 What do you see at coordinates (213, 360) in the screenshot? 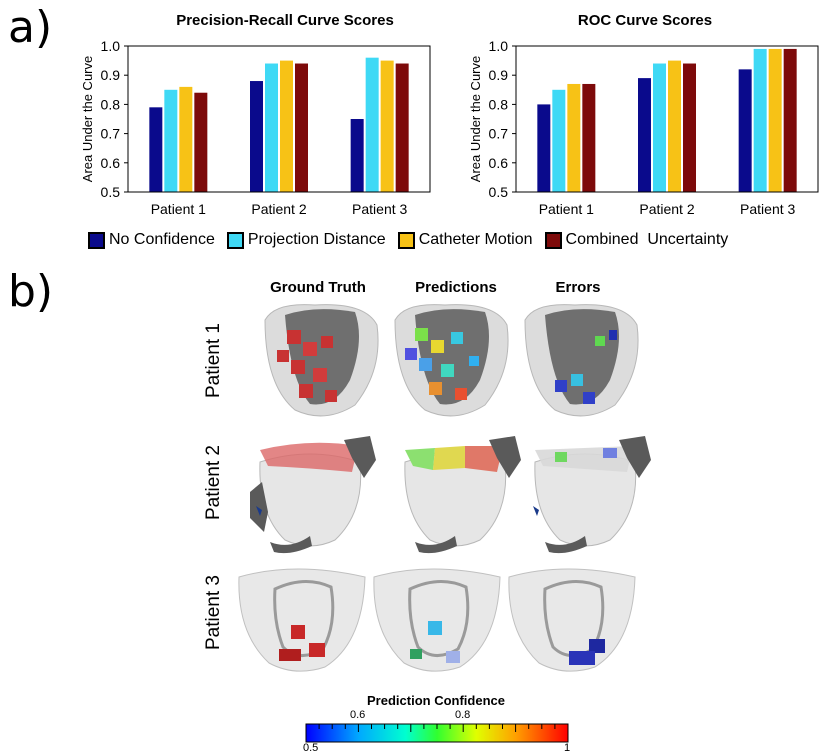
I see `row-label-patient-1: Patient 1` at bounding box center [213, 360].